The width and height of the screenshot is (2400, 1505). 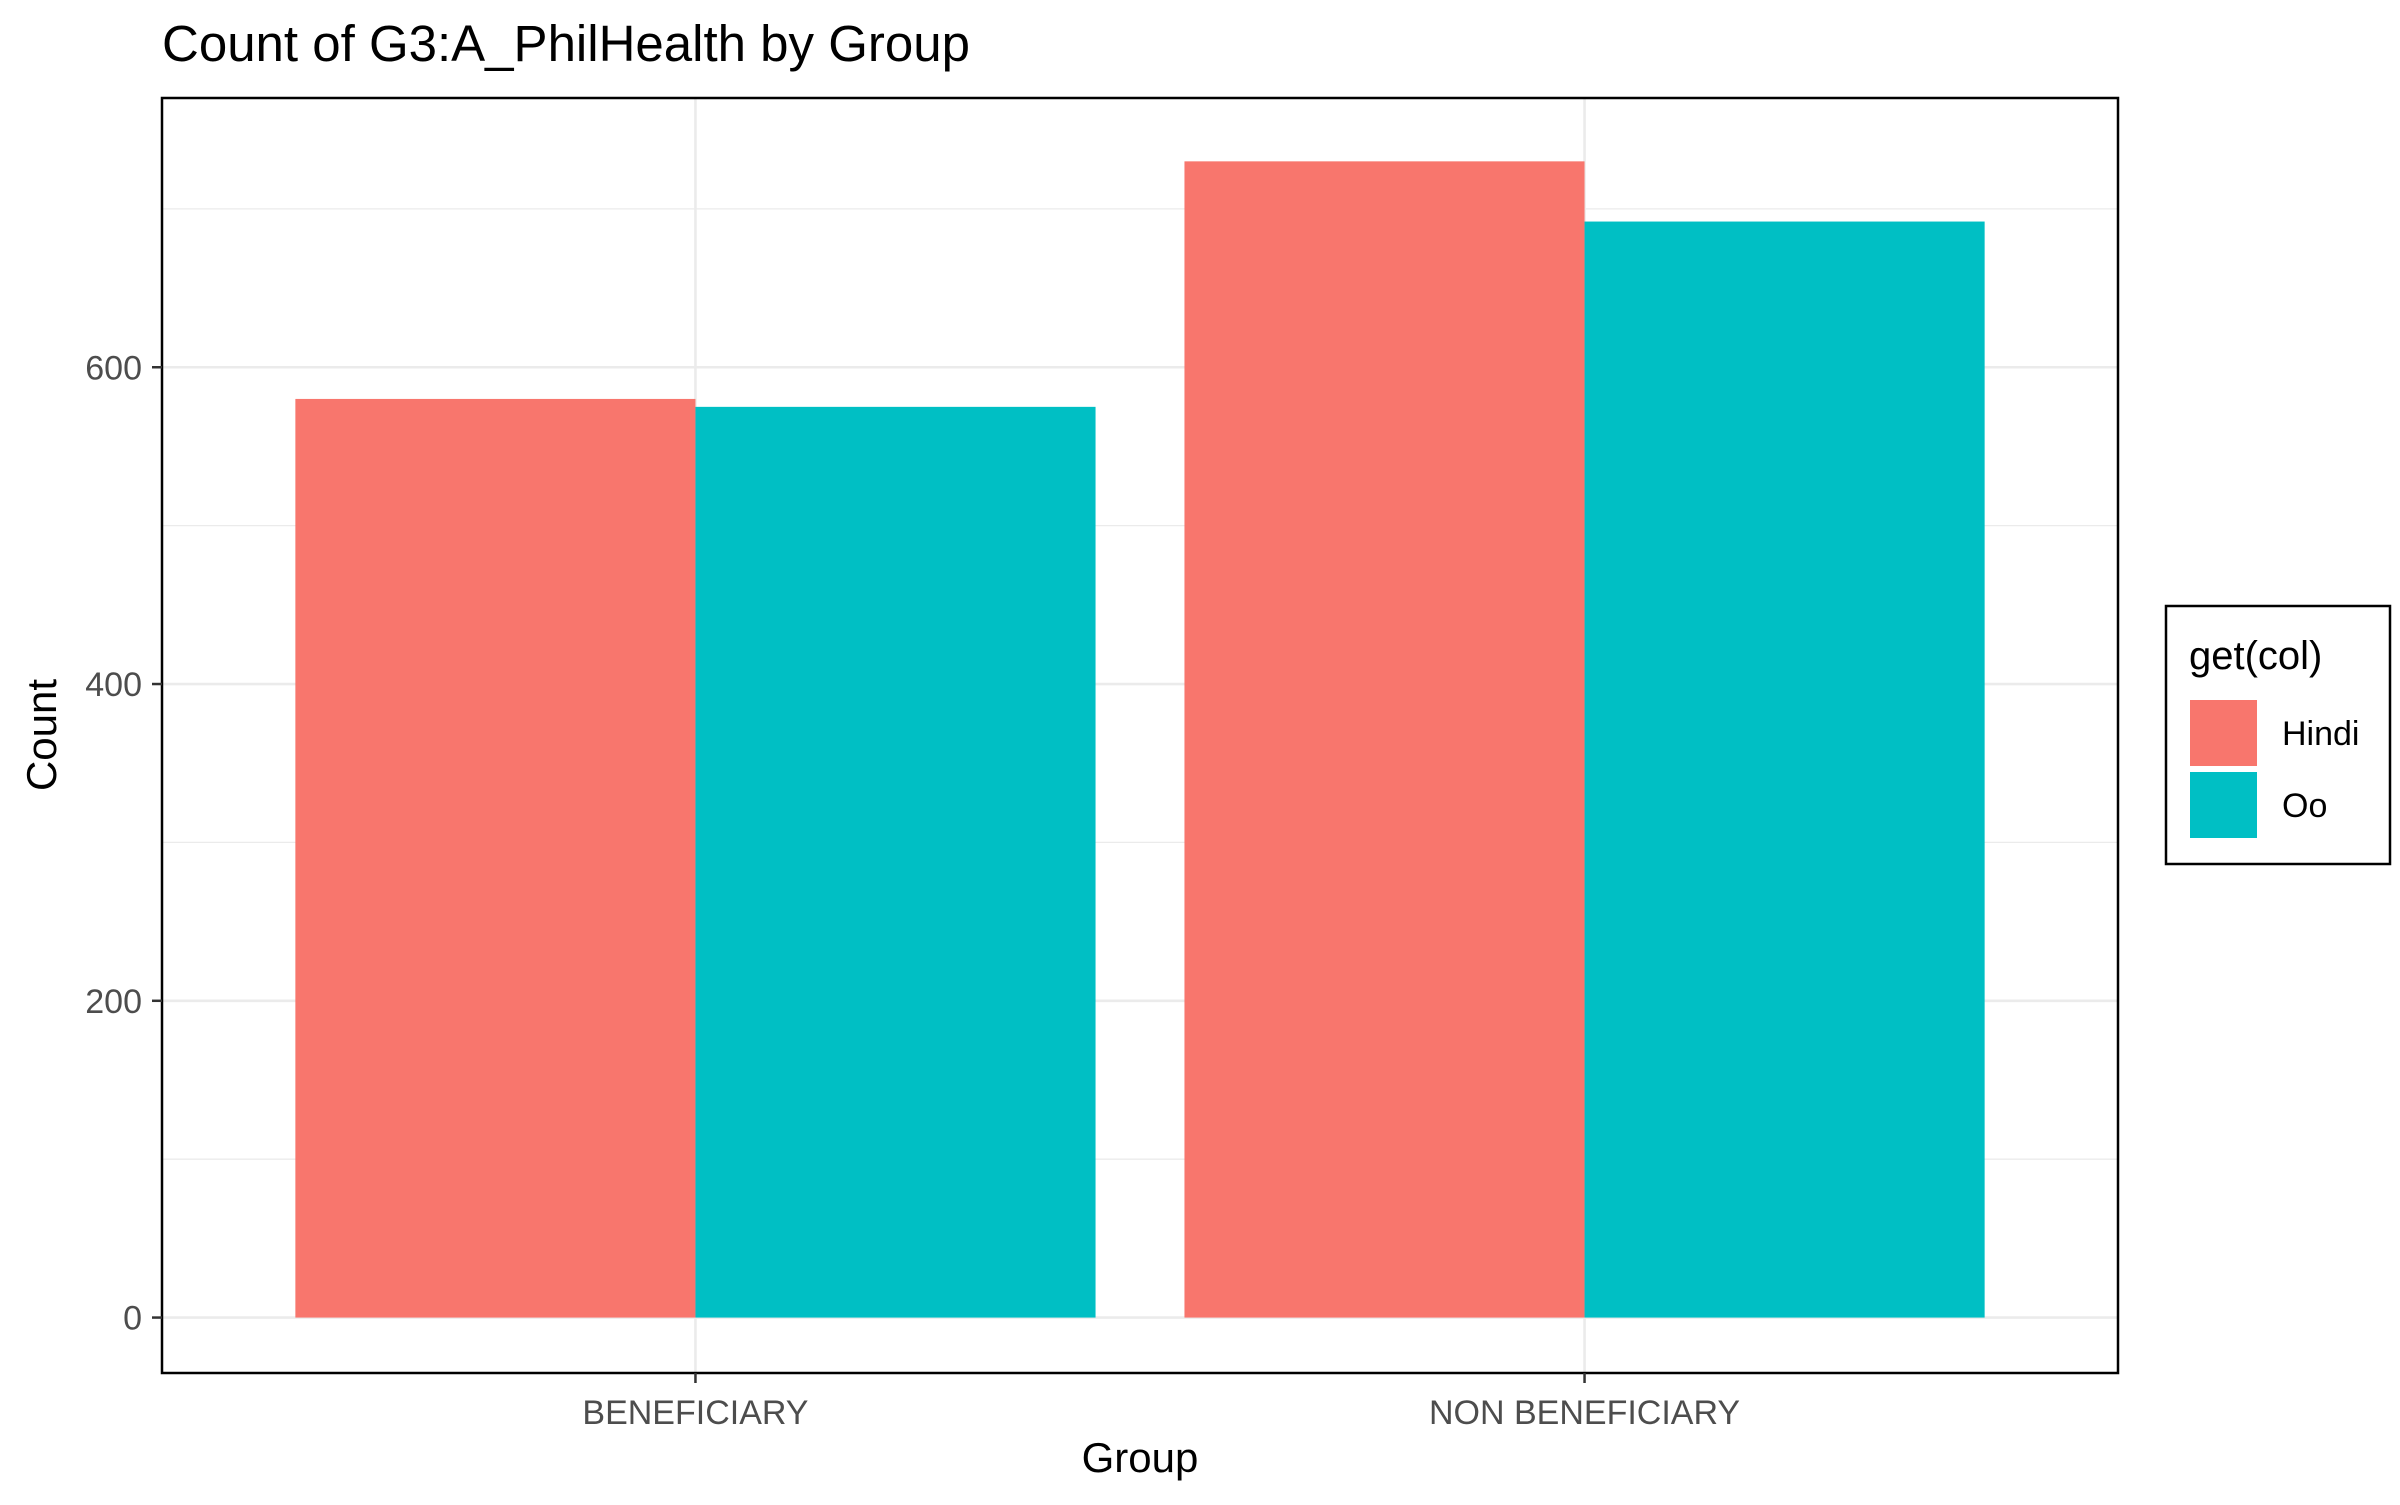 I want to click on legend-swatch-hindi, so click(x=2223, y=733).